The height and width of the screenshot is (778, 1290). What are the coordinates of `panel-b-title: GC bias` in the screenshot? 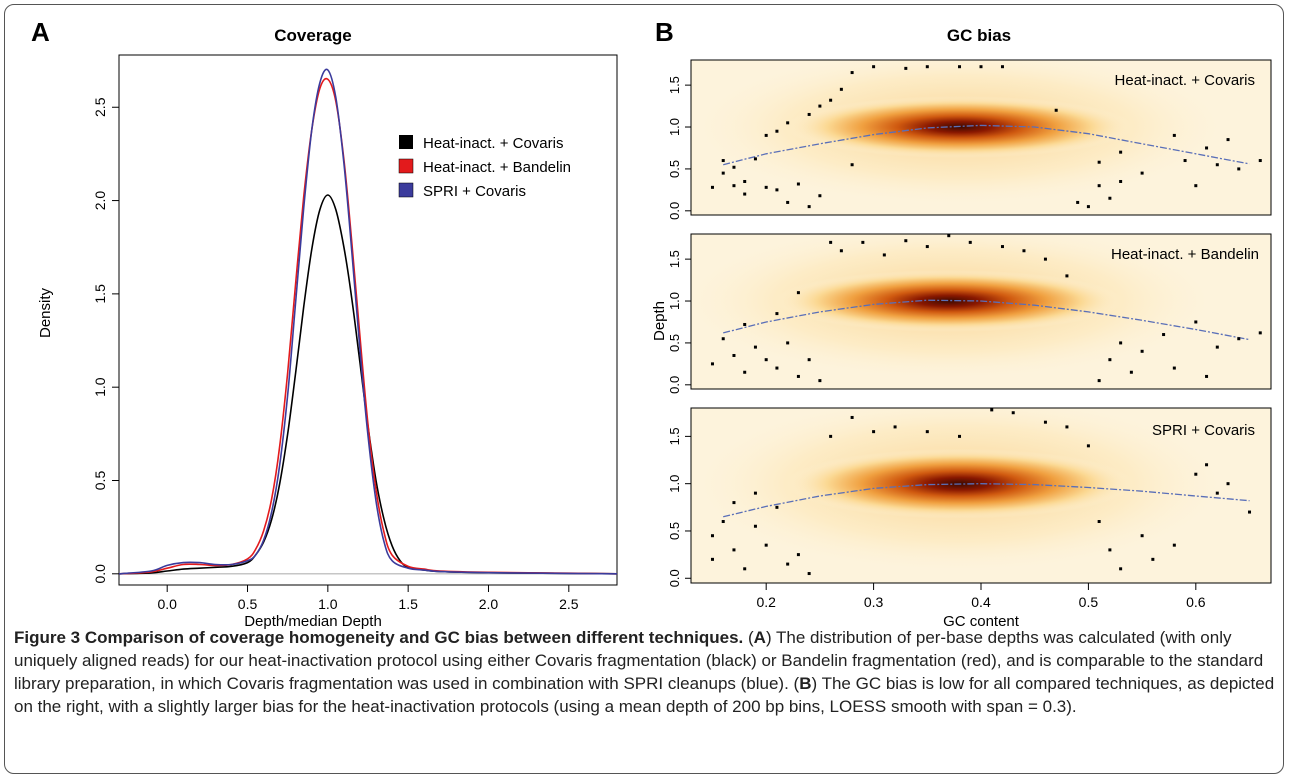 It's located at (979, 35).